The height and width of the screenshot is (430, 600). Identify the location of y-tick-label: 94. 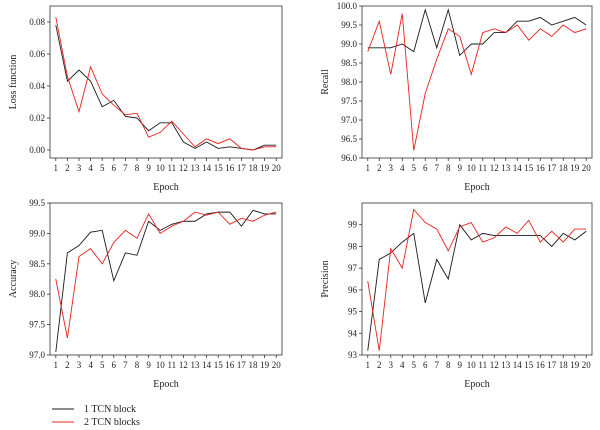
(353, 333).